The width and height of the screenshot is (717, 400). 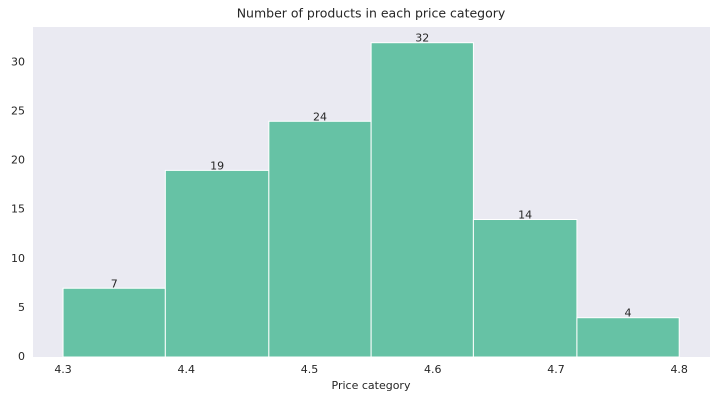 What do you see at coordinates (679, 369) in the screenshot?
I see `x-tick-label: 4.8` at bounding box center [679, 369].